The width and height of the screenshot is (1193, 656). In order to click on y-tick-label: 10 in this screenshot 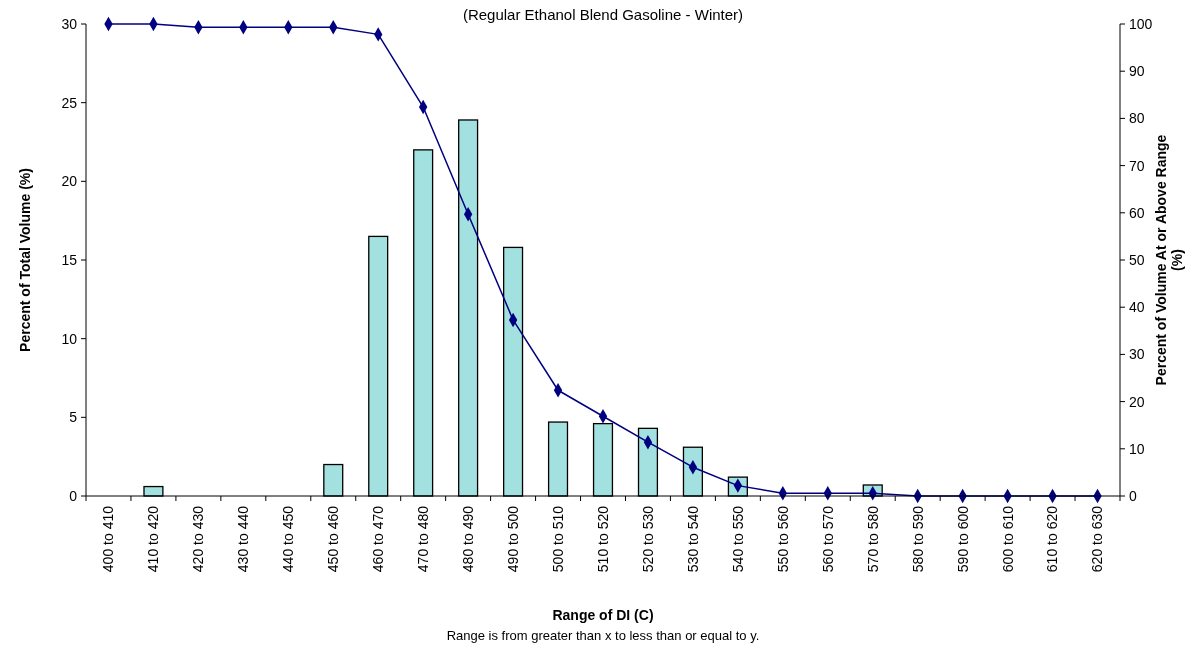, I will do `click(69, 338)`.